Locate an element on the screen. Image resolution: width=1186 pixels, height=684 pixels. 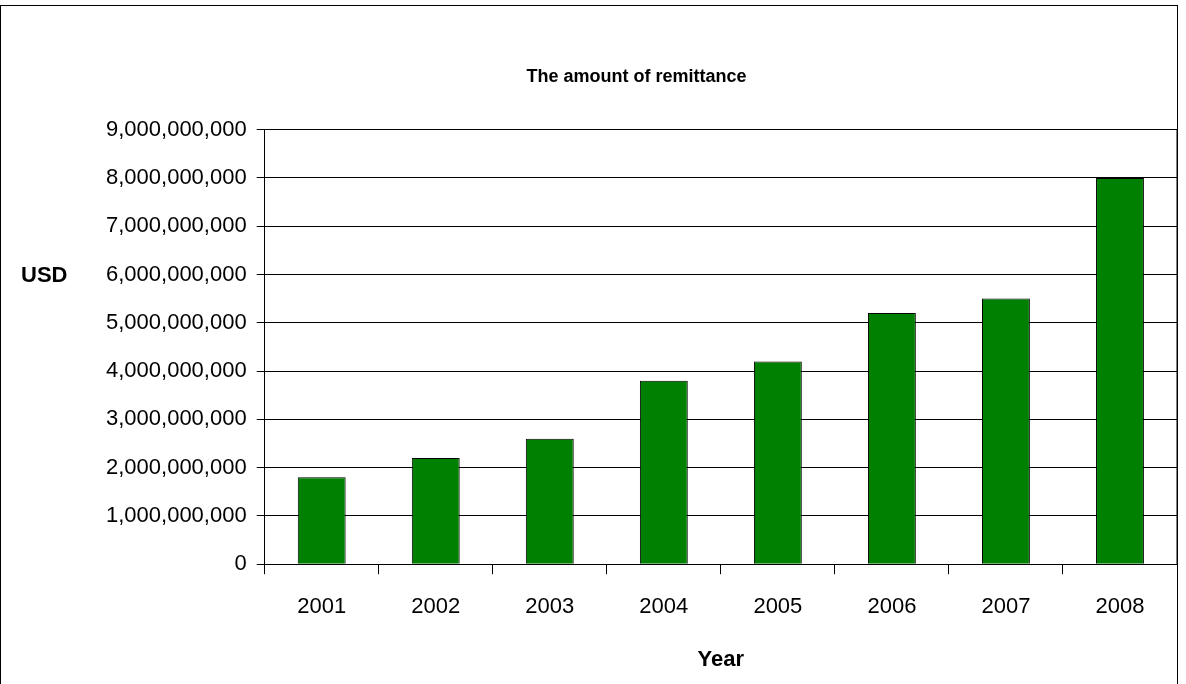
x-axis-title: Year is located at coordinates (721, 658).